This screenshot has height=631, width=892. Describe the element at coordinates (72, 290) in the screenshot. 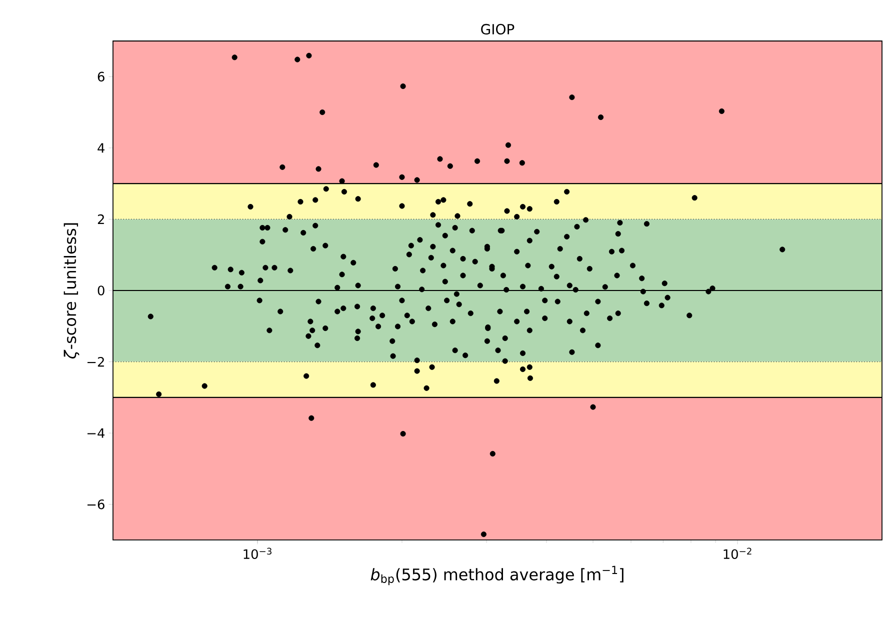

I see `y-axis-title: ζ-score [unitless]` at that location.